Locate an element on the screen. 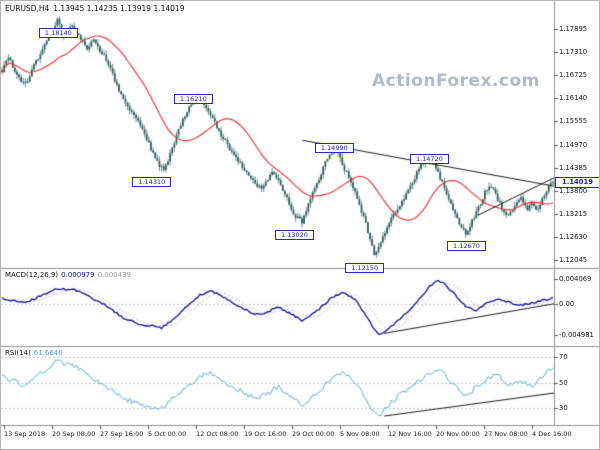 The width and height of the screenshot is (600, 450). price-axis-label: 1.13800 is located at coordinates (573, 190).